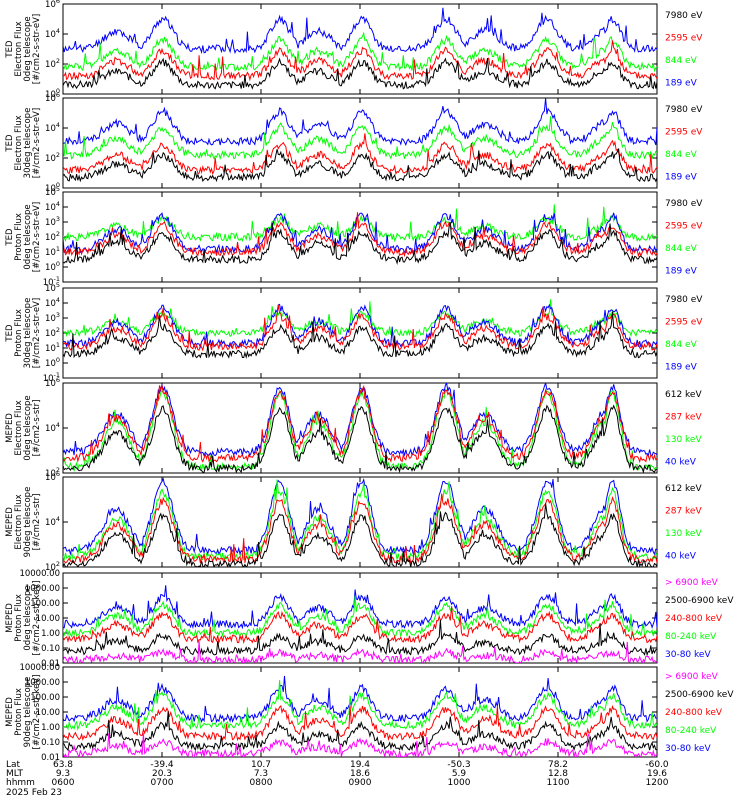 The width and height of the screenshot is (750, 800). What do you see at coordinates (558, 783) in the screenshot?
I see `x-tick-label: 1100` at bounding box center [558, 783].